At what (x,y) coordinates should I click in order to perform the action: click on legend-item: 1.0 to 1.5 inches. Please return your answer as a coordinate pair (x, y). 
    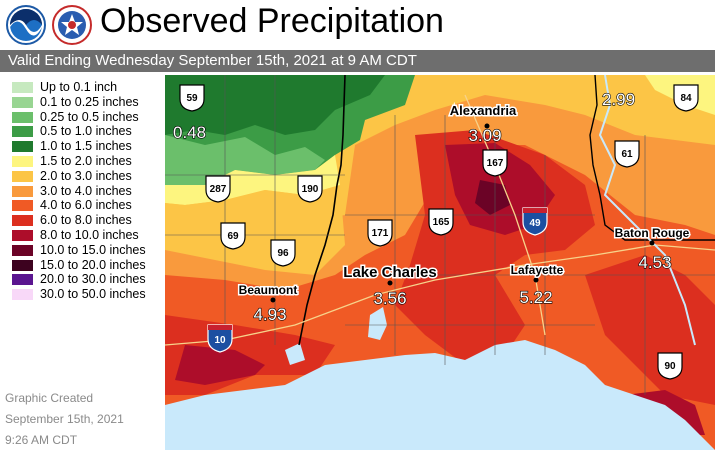
    Looking at the image, I should click on (87, 146).